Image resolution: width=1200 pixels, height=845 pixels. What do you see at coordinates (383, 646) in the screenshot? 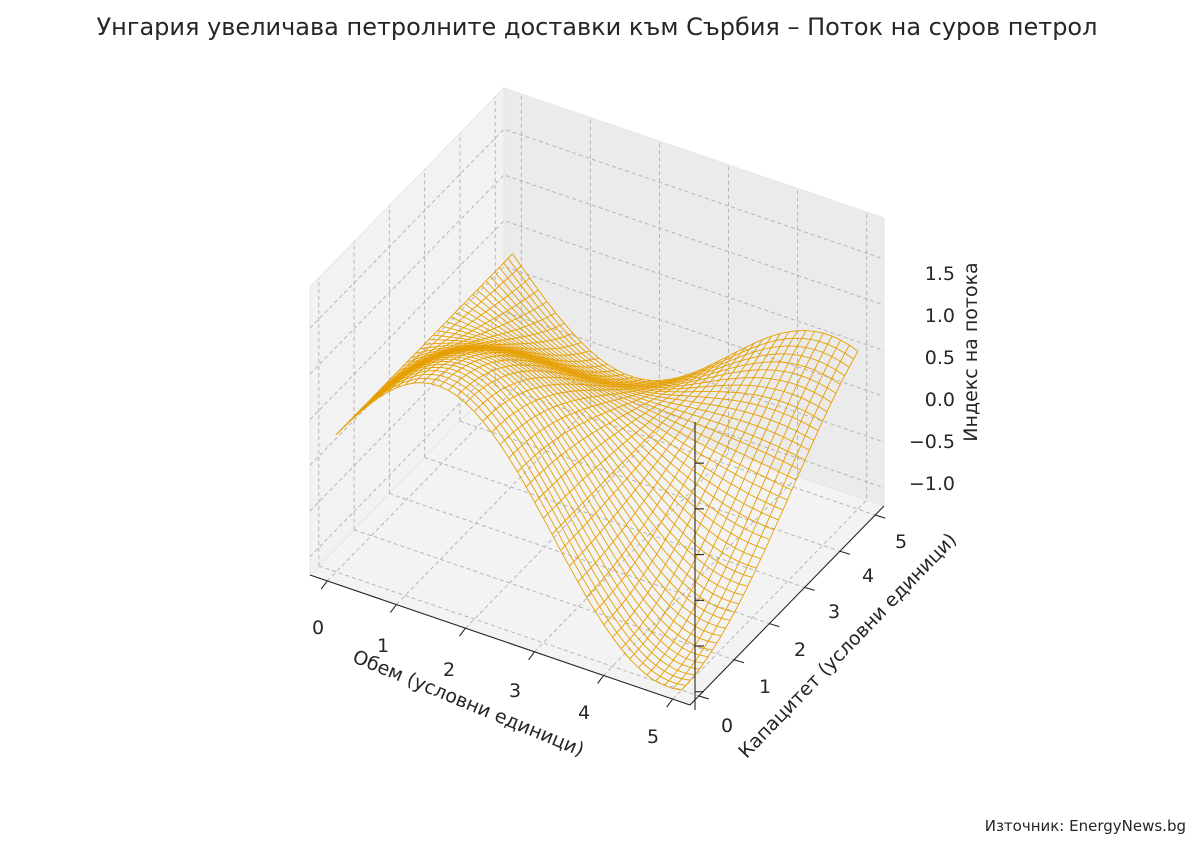
I see `x-tick-label: 1` at bounding box center [383, 646].